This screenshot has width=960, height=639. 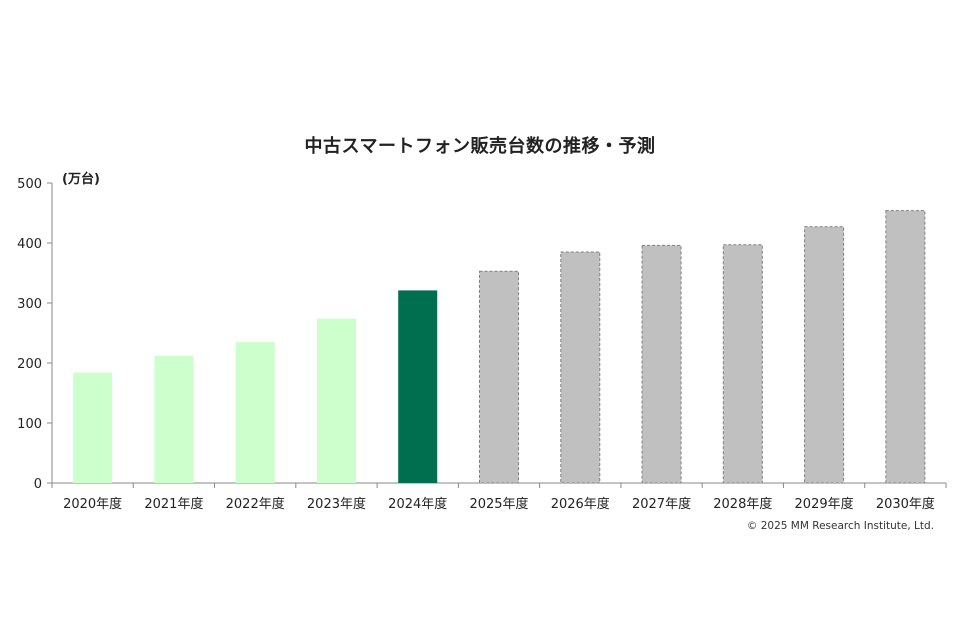 What do you see at coordinates (480, 146) in the screenshot?
I see `chart-title: 中古スマートフォン販売台数の推移・予測` at bounding box center [480, 146].